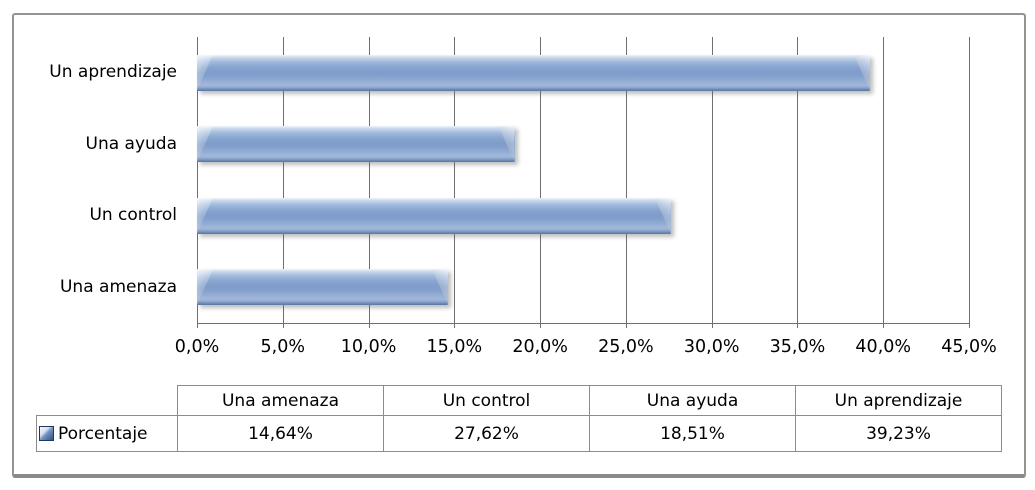 This screenshot has height=490, width=1035. What do you see at coordinates (626, 347) in the screenshot?
I see `x-tick-label: 25,0%` at bounding box center [626, 347].